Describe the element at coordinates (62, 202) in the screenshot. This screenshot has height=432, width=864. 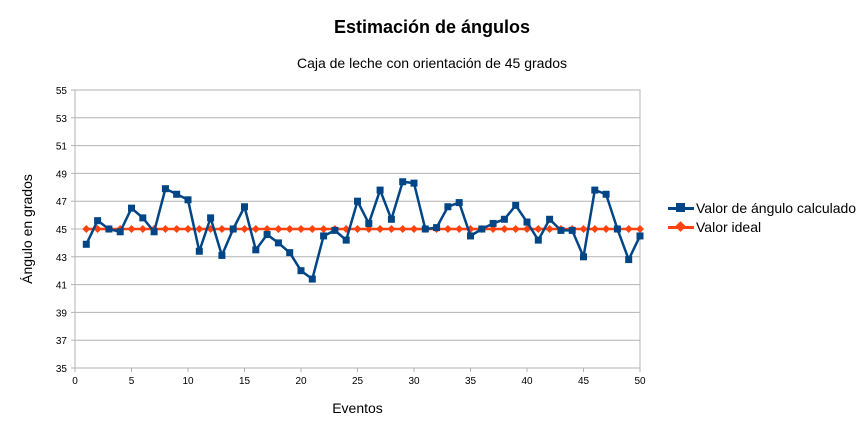
I see `y-tick-label: 47` at that location.